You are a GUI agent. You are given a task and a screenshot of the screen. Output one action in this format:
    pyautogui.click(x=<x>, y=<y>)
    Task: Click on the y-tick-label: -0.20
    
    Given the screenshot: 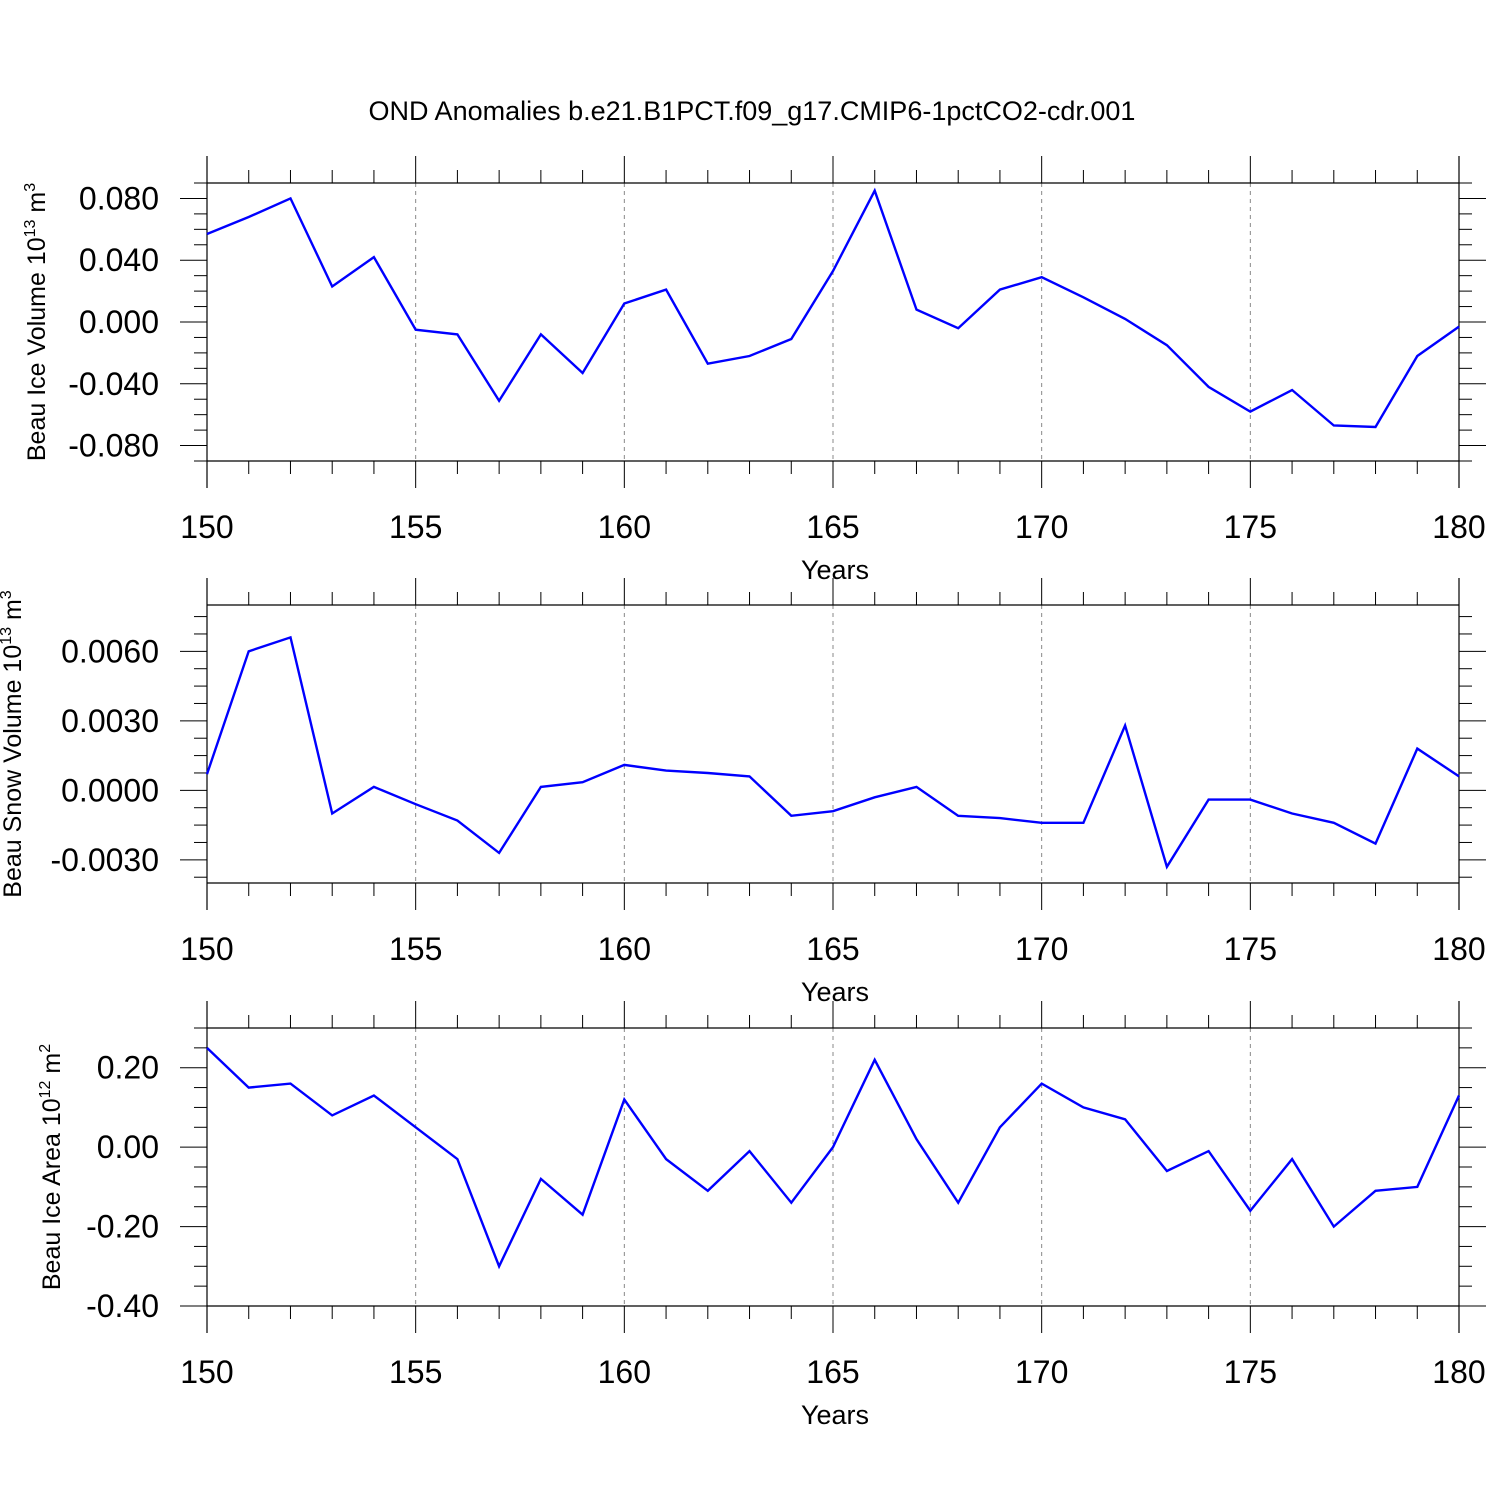 What is the action you would take?
    pyautogui.click(x=122, y=1227)
    